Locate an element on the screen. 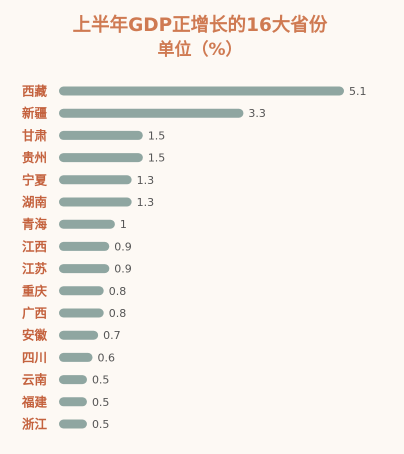  category-label: 重庆 is located at coordinates (35, 290).